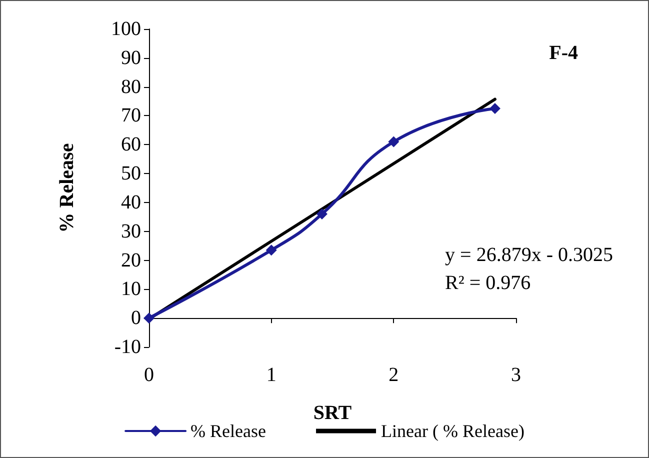 This screenshot has height=458, width=649. What do you see at coordinates (516, 375) in the screenshot?
I see `x-tick-label: 3` at bounding box center [516, 375].